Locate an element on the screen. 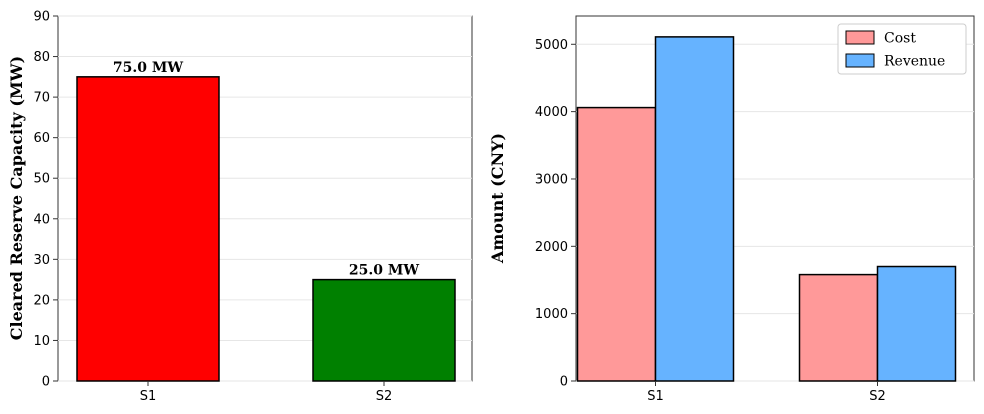  y-tick-label: 20 is located at coordinates (41, 300).